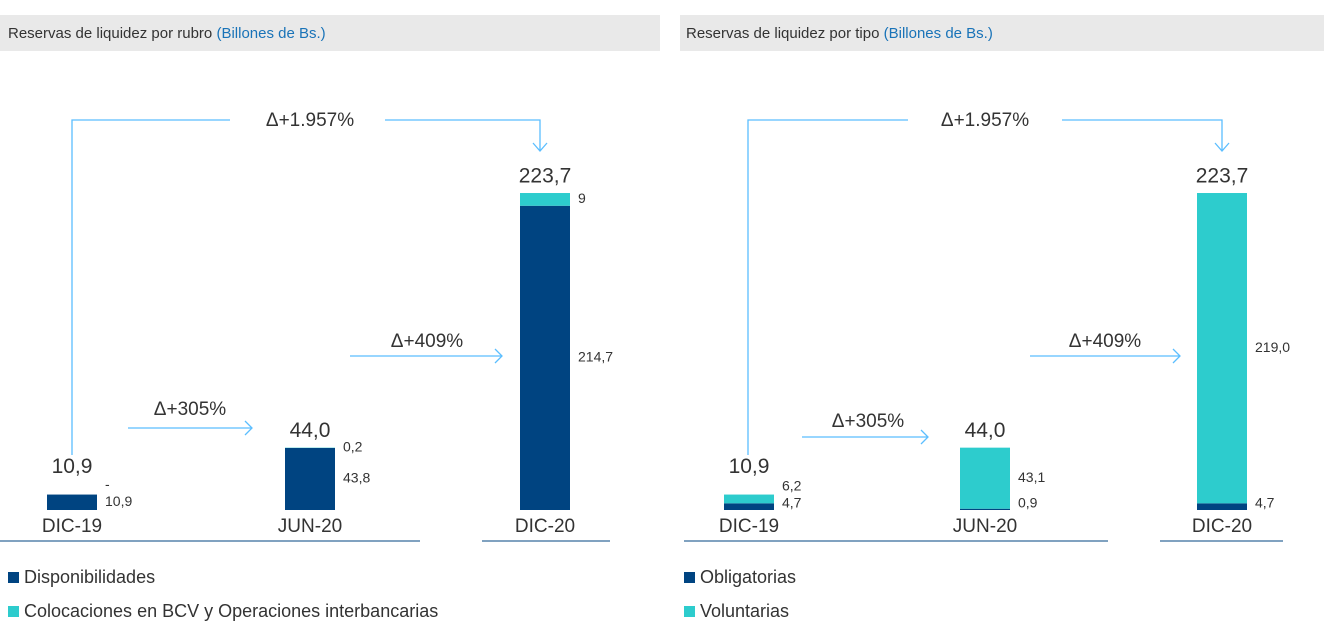  What do you see at coordinates (353, 446) in the screenshot?
I see `value-label: 0,2` at bounding box center [353, 446].